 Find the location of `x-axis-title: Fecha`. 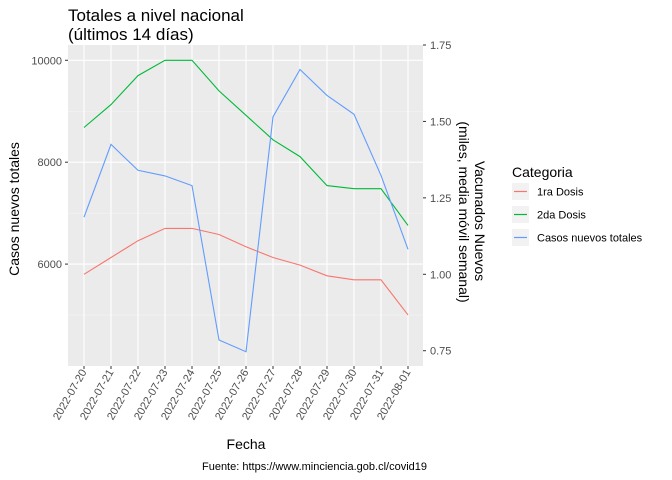

x-axis-title: Fecha is located at coordinates (246, 444).